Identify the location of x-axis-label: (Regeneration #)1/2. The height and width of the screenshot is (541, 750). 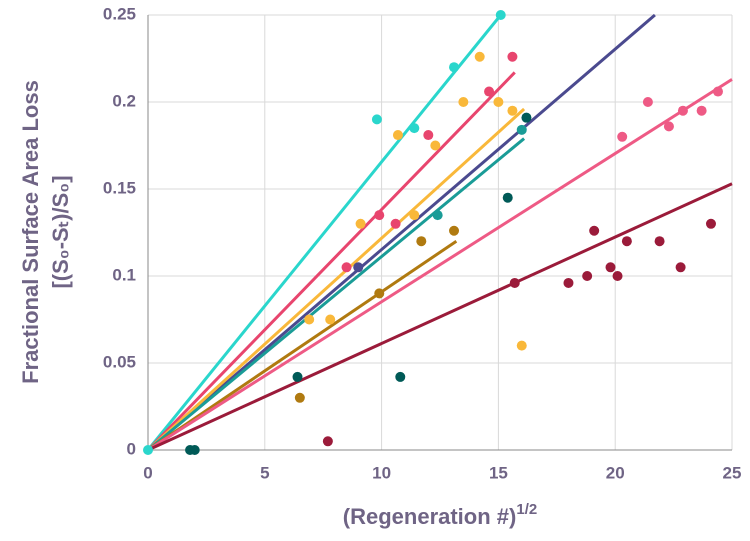
(440, 515).